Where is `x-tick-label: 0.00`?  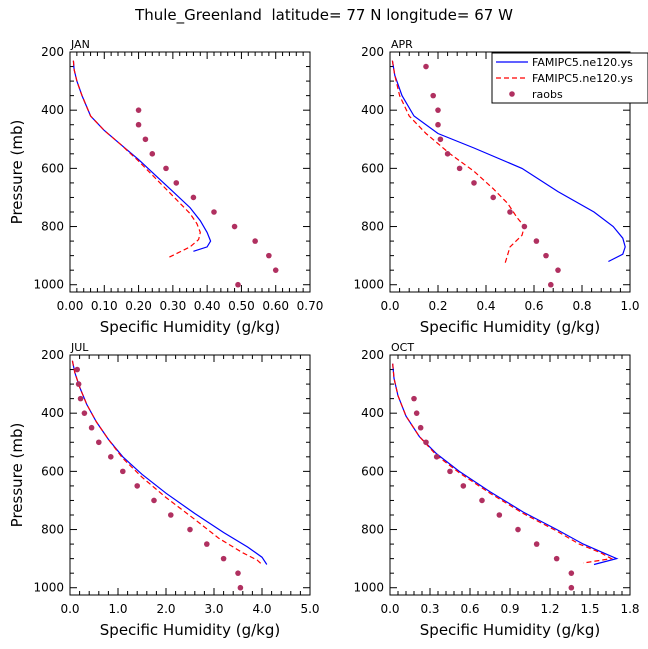 x-tick-label: 0.00 is located at coordinates (70, 306).